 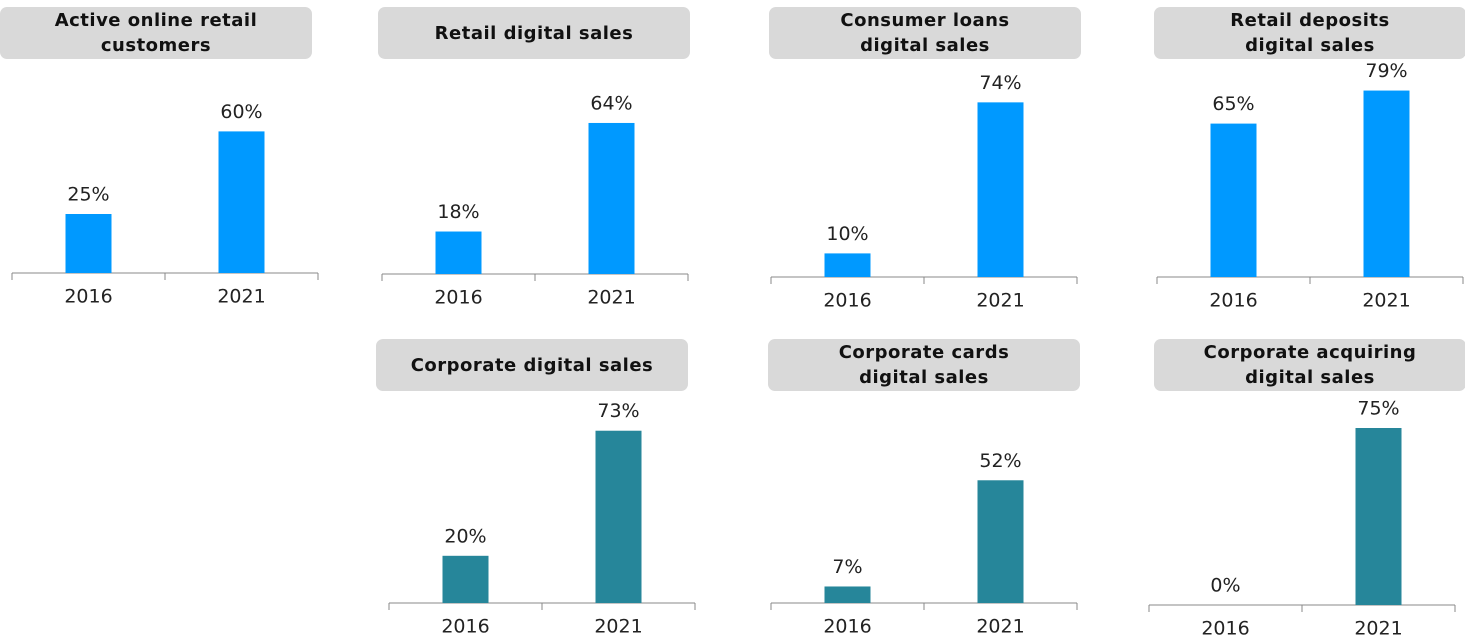 What do you see at coordinates (1225, 586) in the screenshot?
I see `value-label: 0%` at bounding box center [1225, 586].